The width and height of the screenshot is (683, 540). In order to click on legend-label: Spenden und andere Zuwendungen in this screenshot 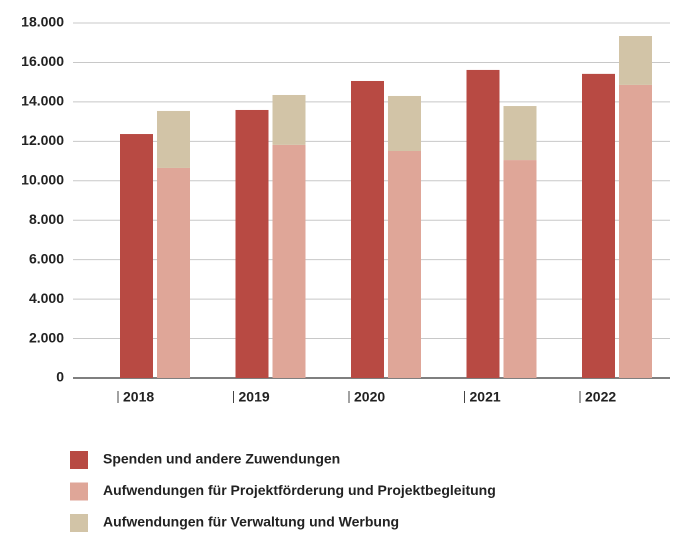, I will do `click(221, 459)`.